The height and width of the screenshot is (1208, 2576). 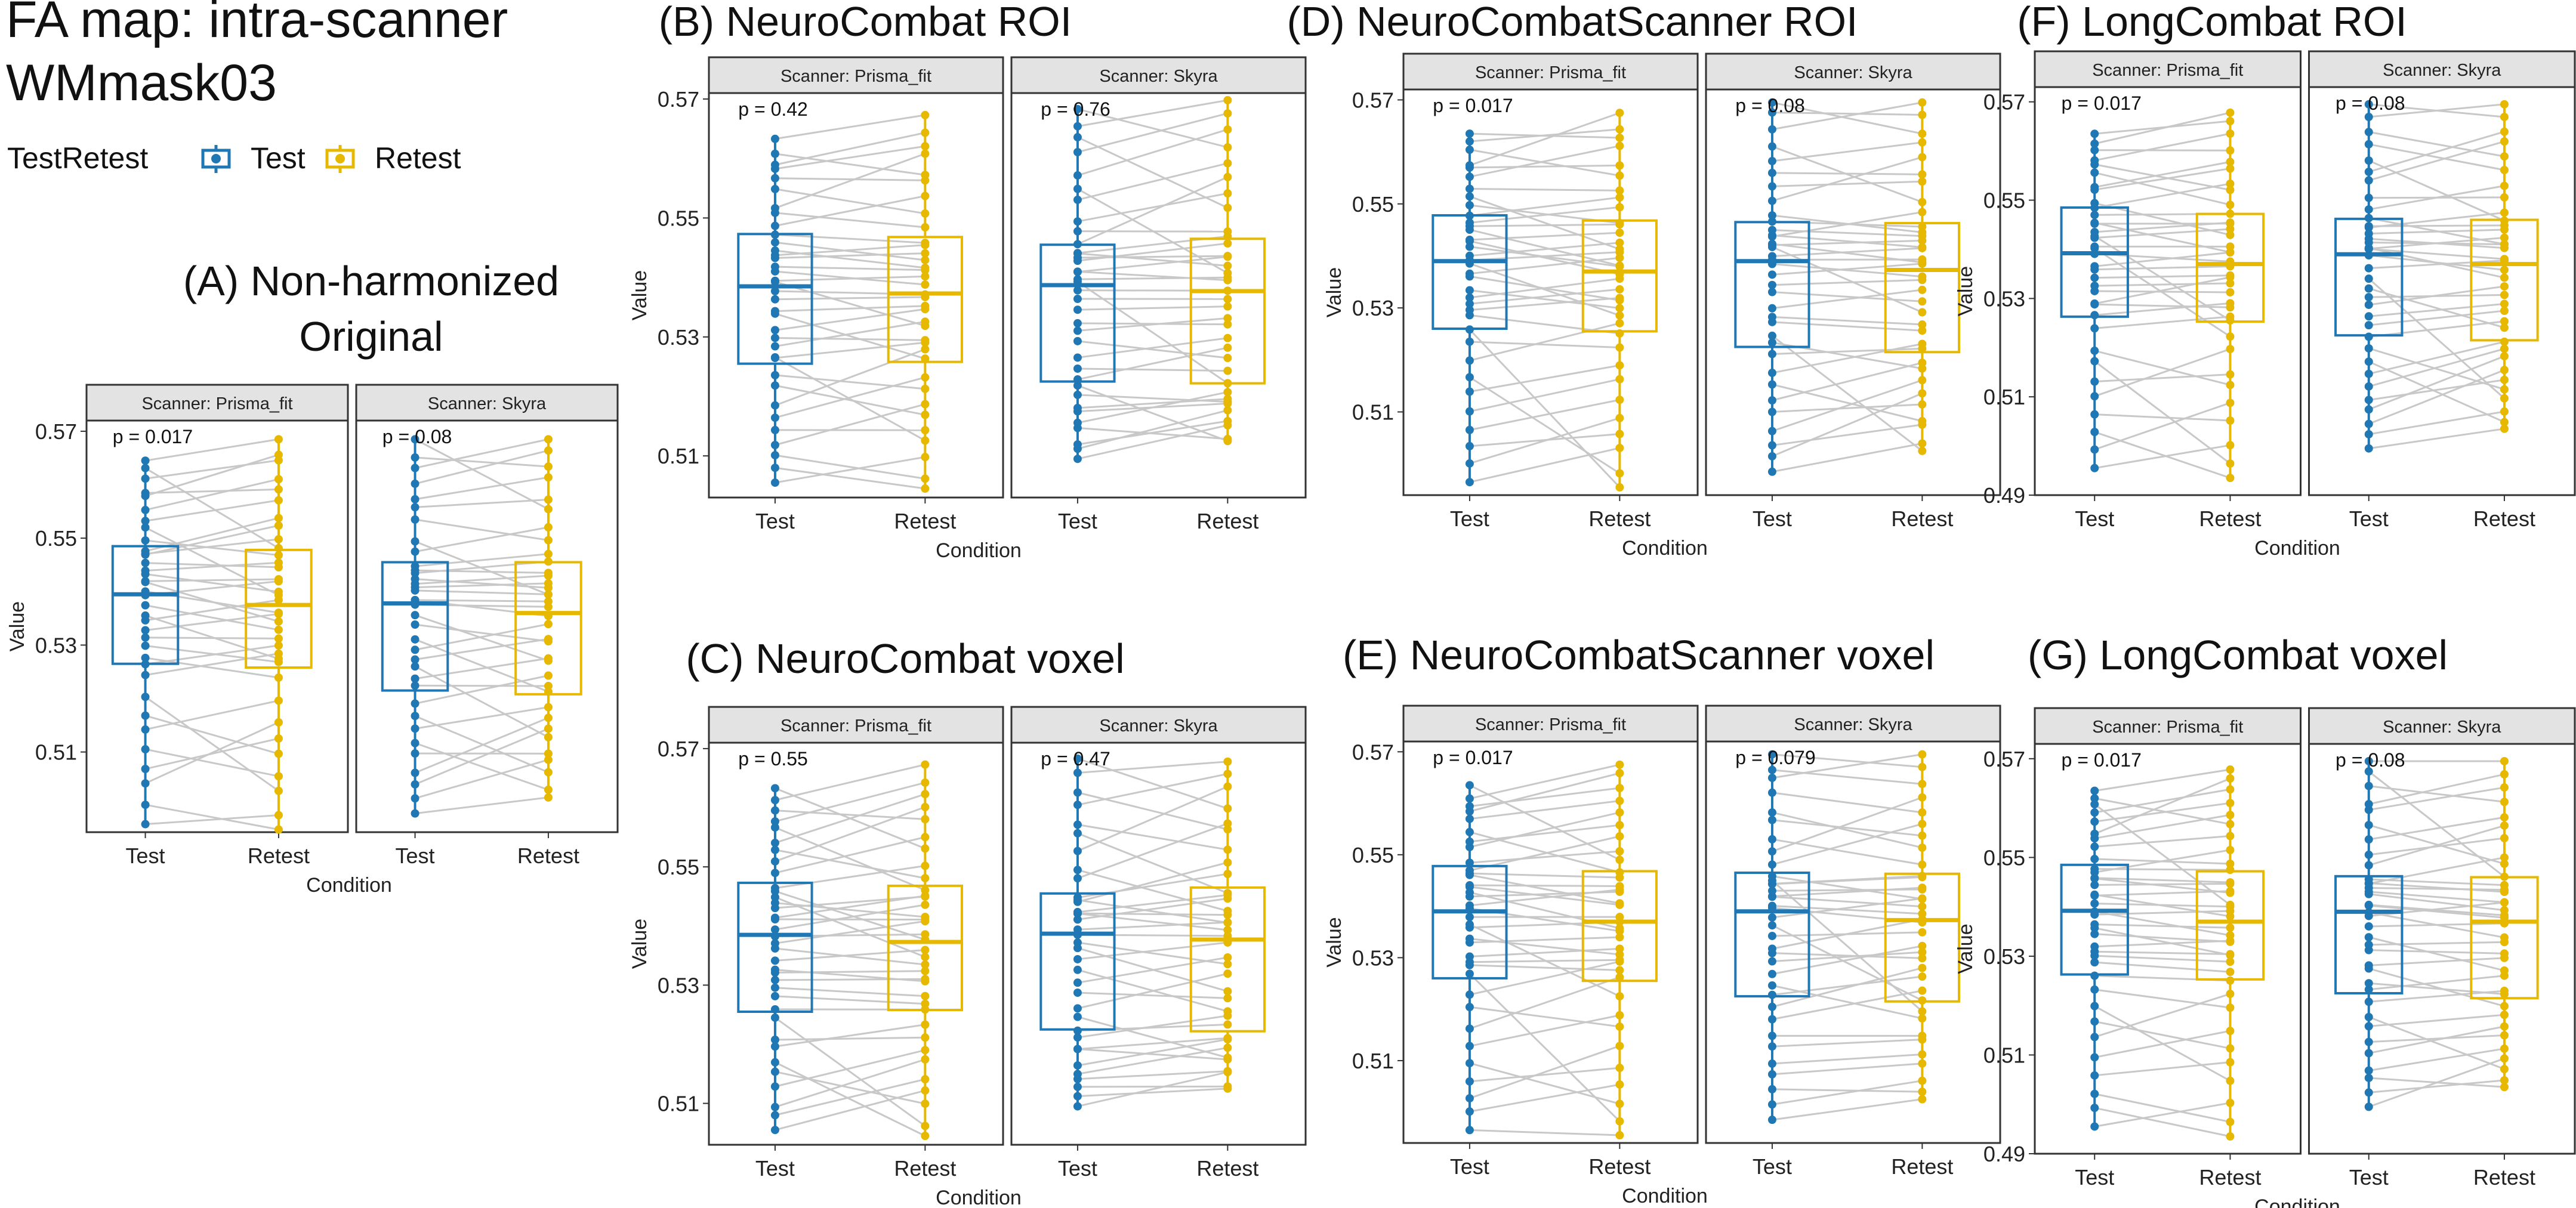 I want to click on x-tick-label: Retest, so click(x=2230, y=518).